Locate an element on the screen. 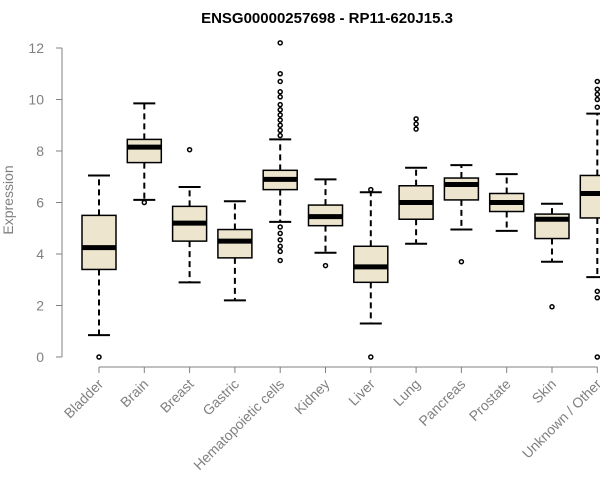 This screenshot has width=600, height=500. y-tick-label: 0 is located at coordinates (40, 357).